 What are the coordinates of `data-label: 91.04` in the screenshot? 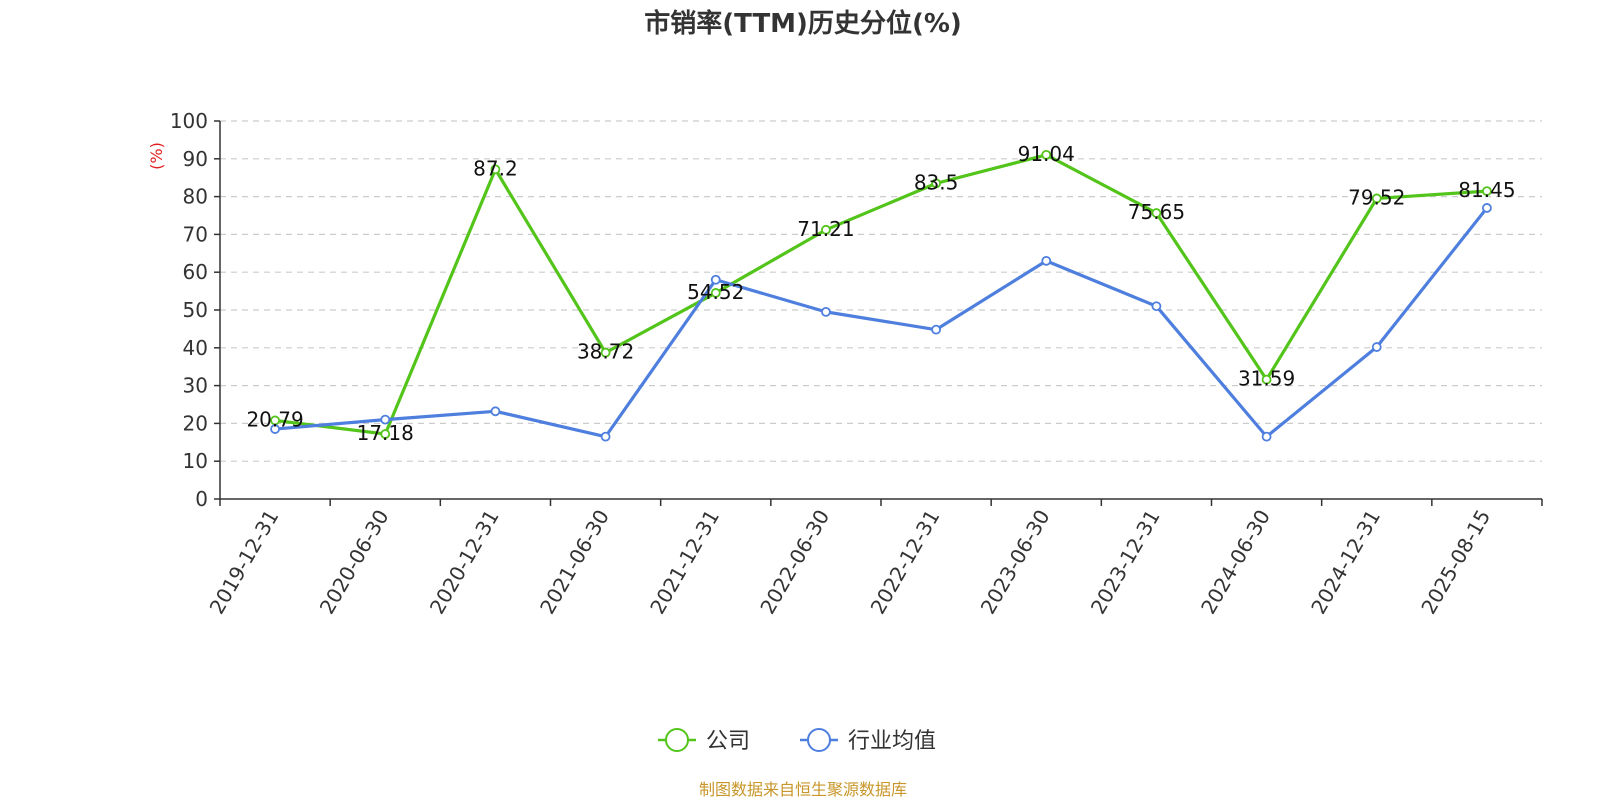 It's located at (1046, 154).